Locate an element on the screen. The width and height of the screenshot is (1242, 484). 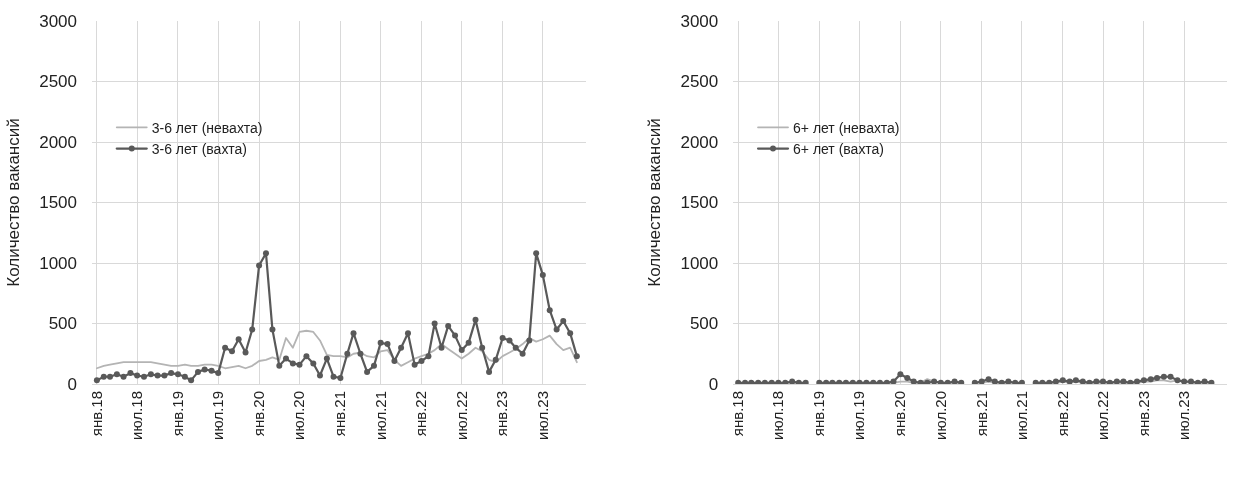
legend-label: 3-6 лет (невахта) is located at coordinates (207, 127).